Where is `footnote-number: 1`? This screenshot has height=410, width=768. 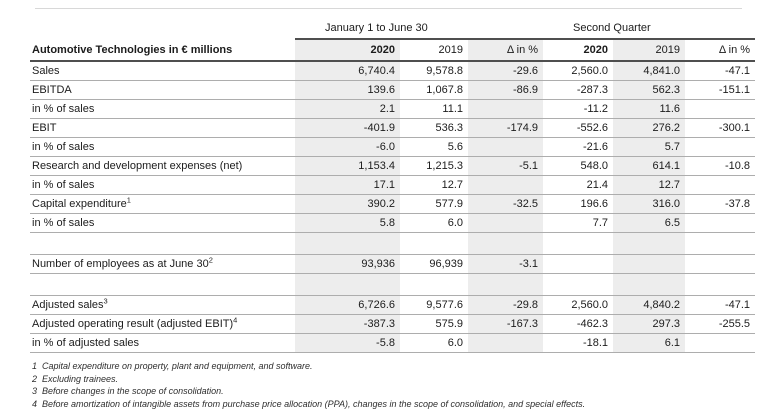 footnote-number: 1 is located at coordinates (37, 366).